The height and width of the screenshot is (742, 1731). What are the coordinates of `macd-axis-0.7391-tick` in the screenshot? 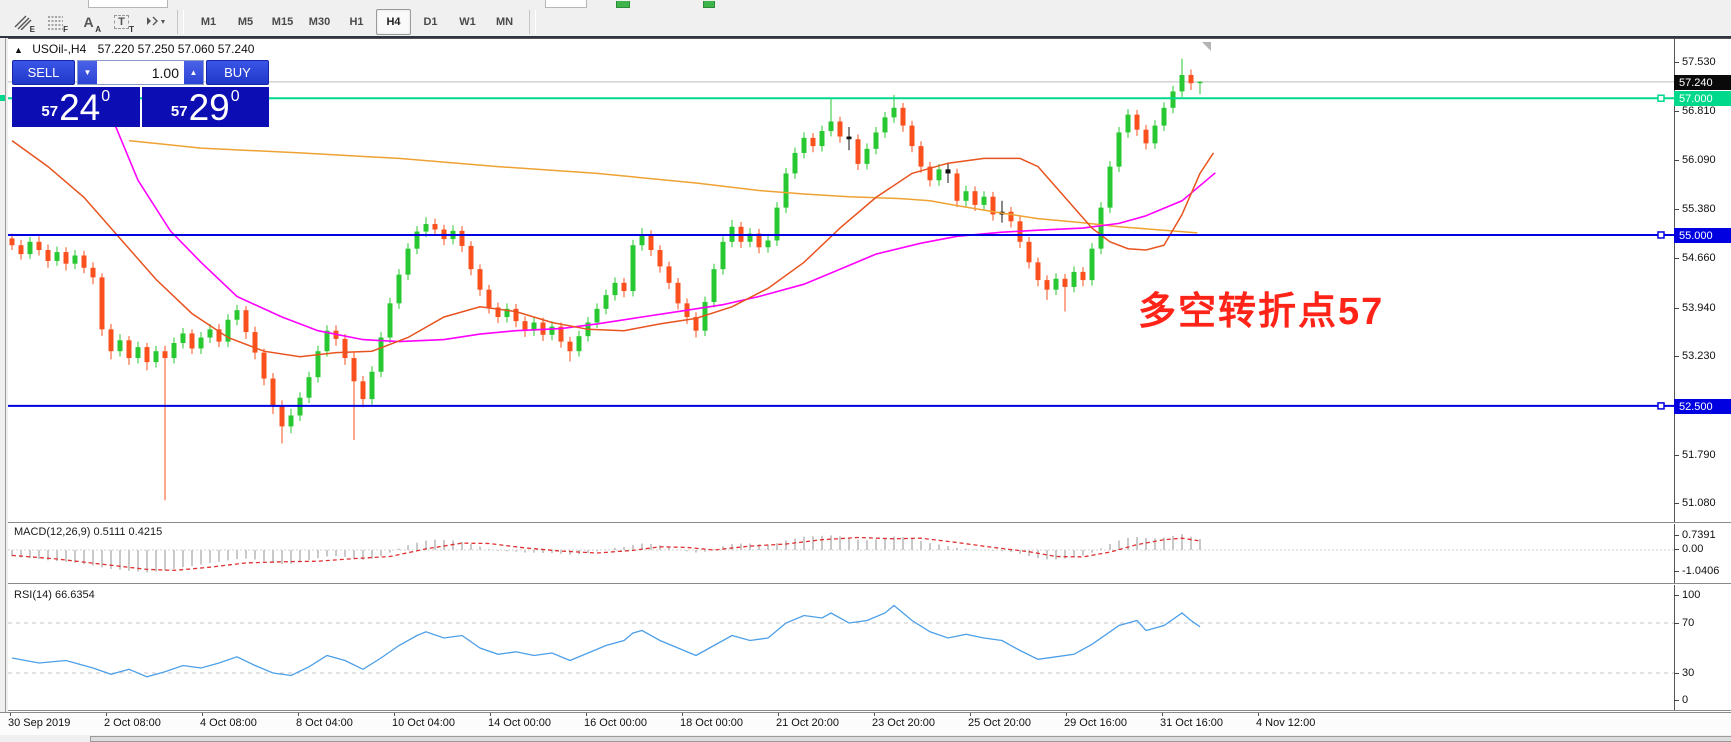 It's located at (1676, 535).